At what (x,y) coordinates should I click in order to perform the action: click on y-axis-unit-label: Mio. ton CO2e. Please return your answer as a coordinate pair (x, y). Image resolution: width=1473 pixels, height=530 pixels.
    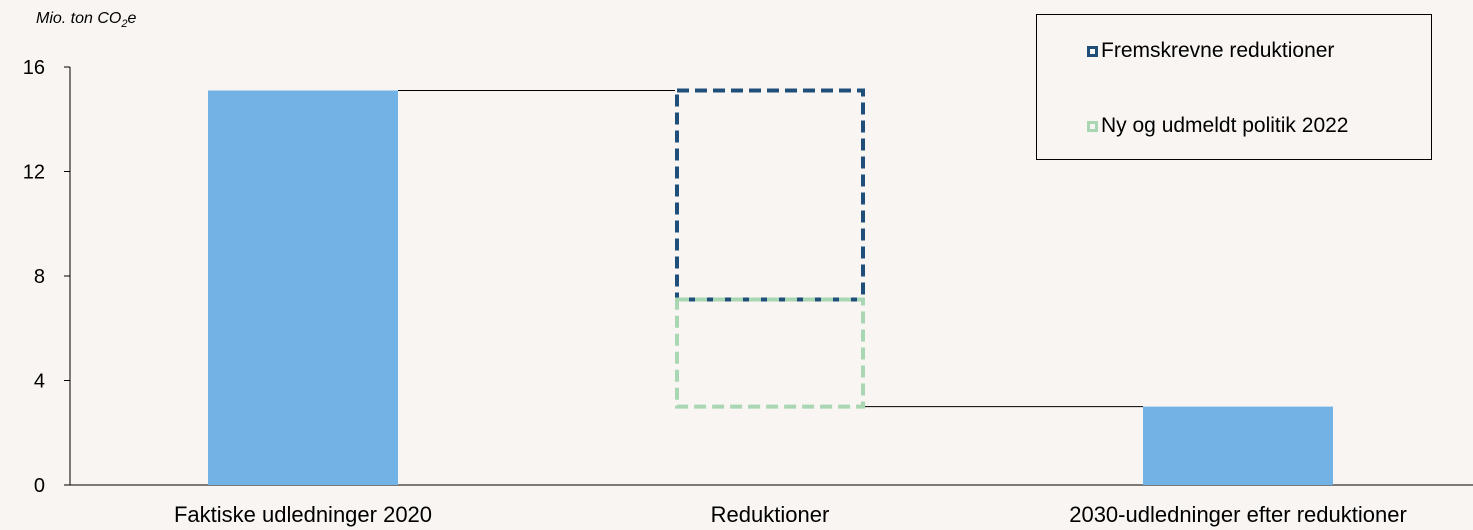
    Looking at the image, I should click on (86, 20).